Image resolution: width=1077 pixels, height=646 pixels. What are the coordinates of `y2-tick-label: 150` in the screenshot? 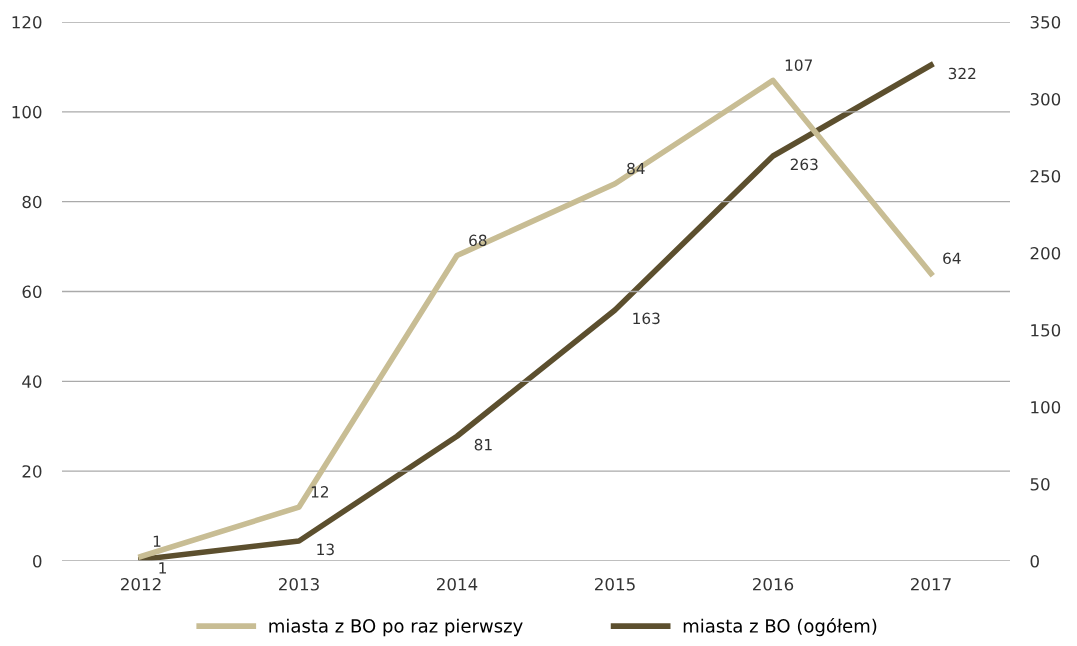 It's located at (1046, 330).